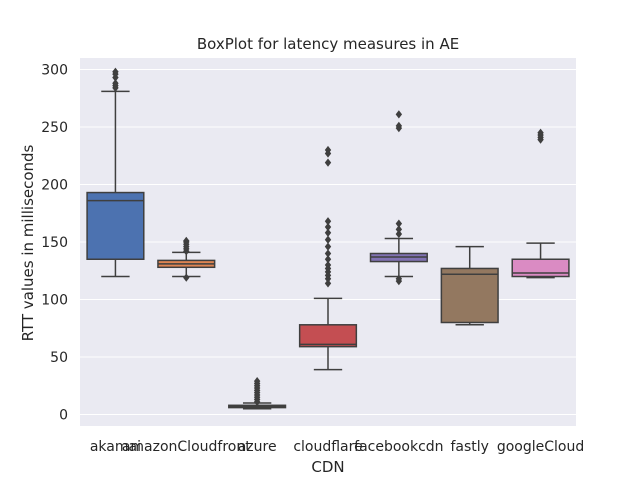 This screenshot has height=480, width=640. I want to click on box-facebookcdn, so click(398, 198).